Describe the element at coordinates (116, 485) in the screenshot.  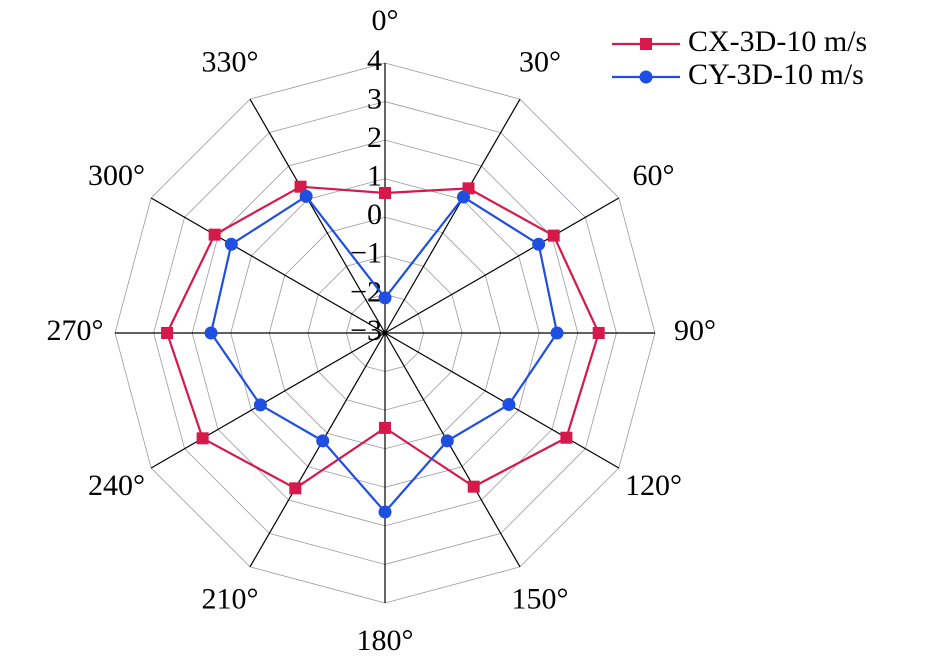
I see `category-label: 240°` at that location.